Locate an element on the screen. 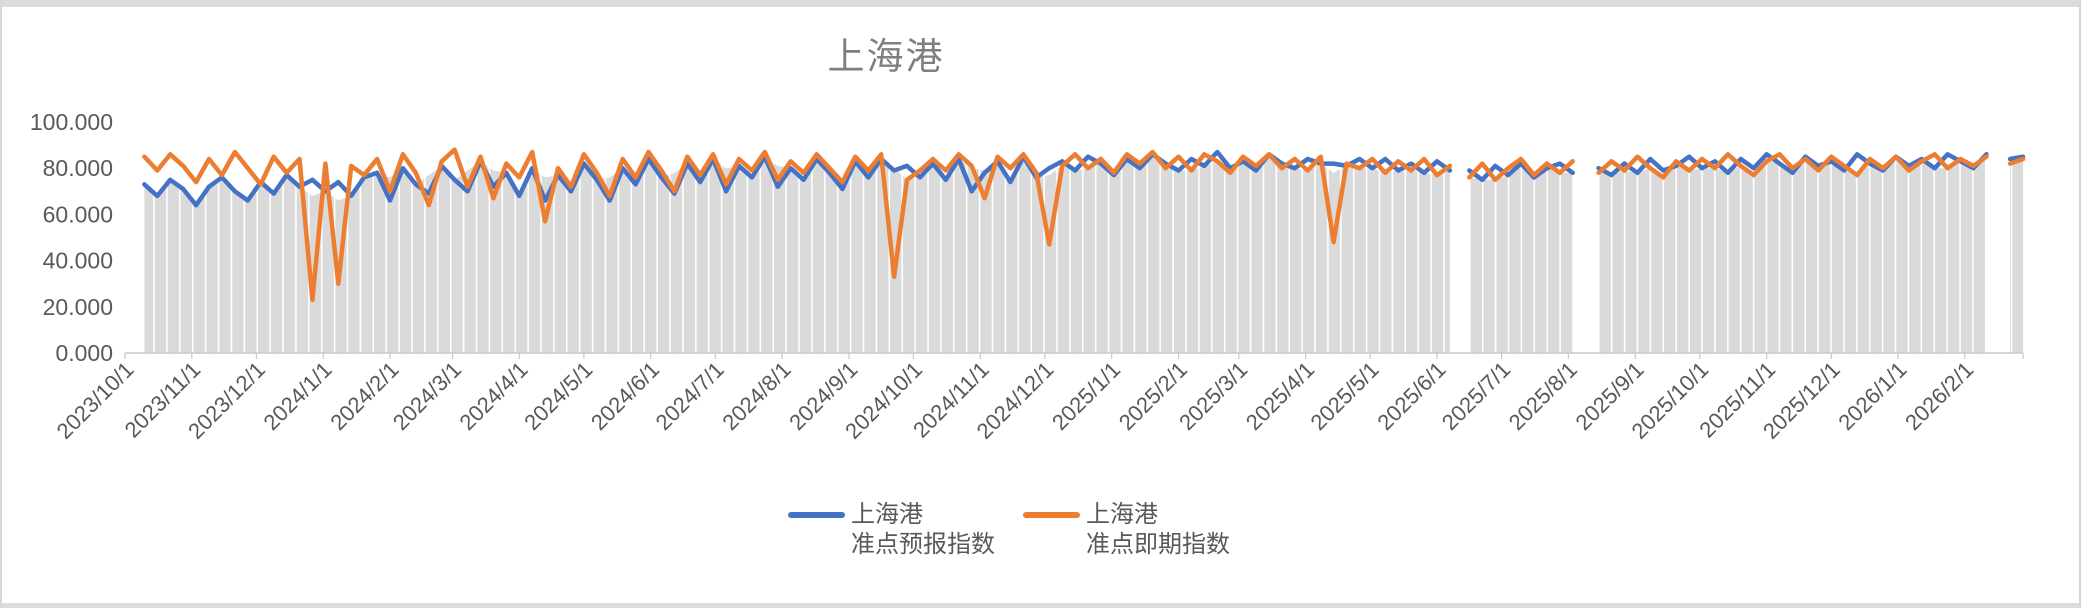  x-tick-label: 2024/4/1 is located at coordinates (494, 396).